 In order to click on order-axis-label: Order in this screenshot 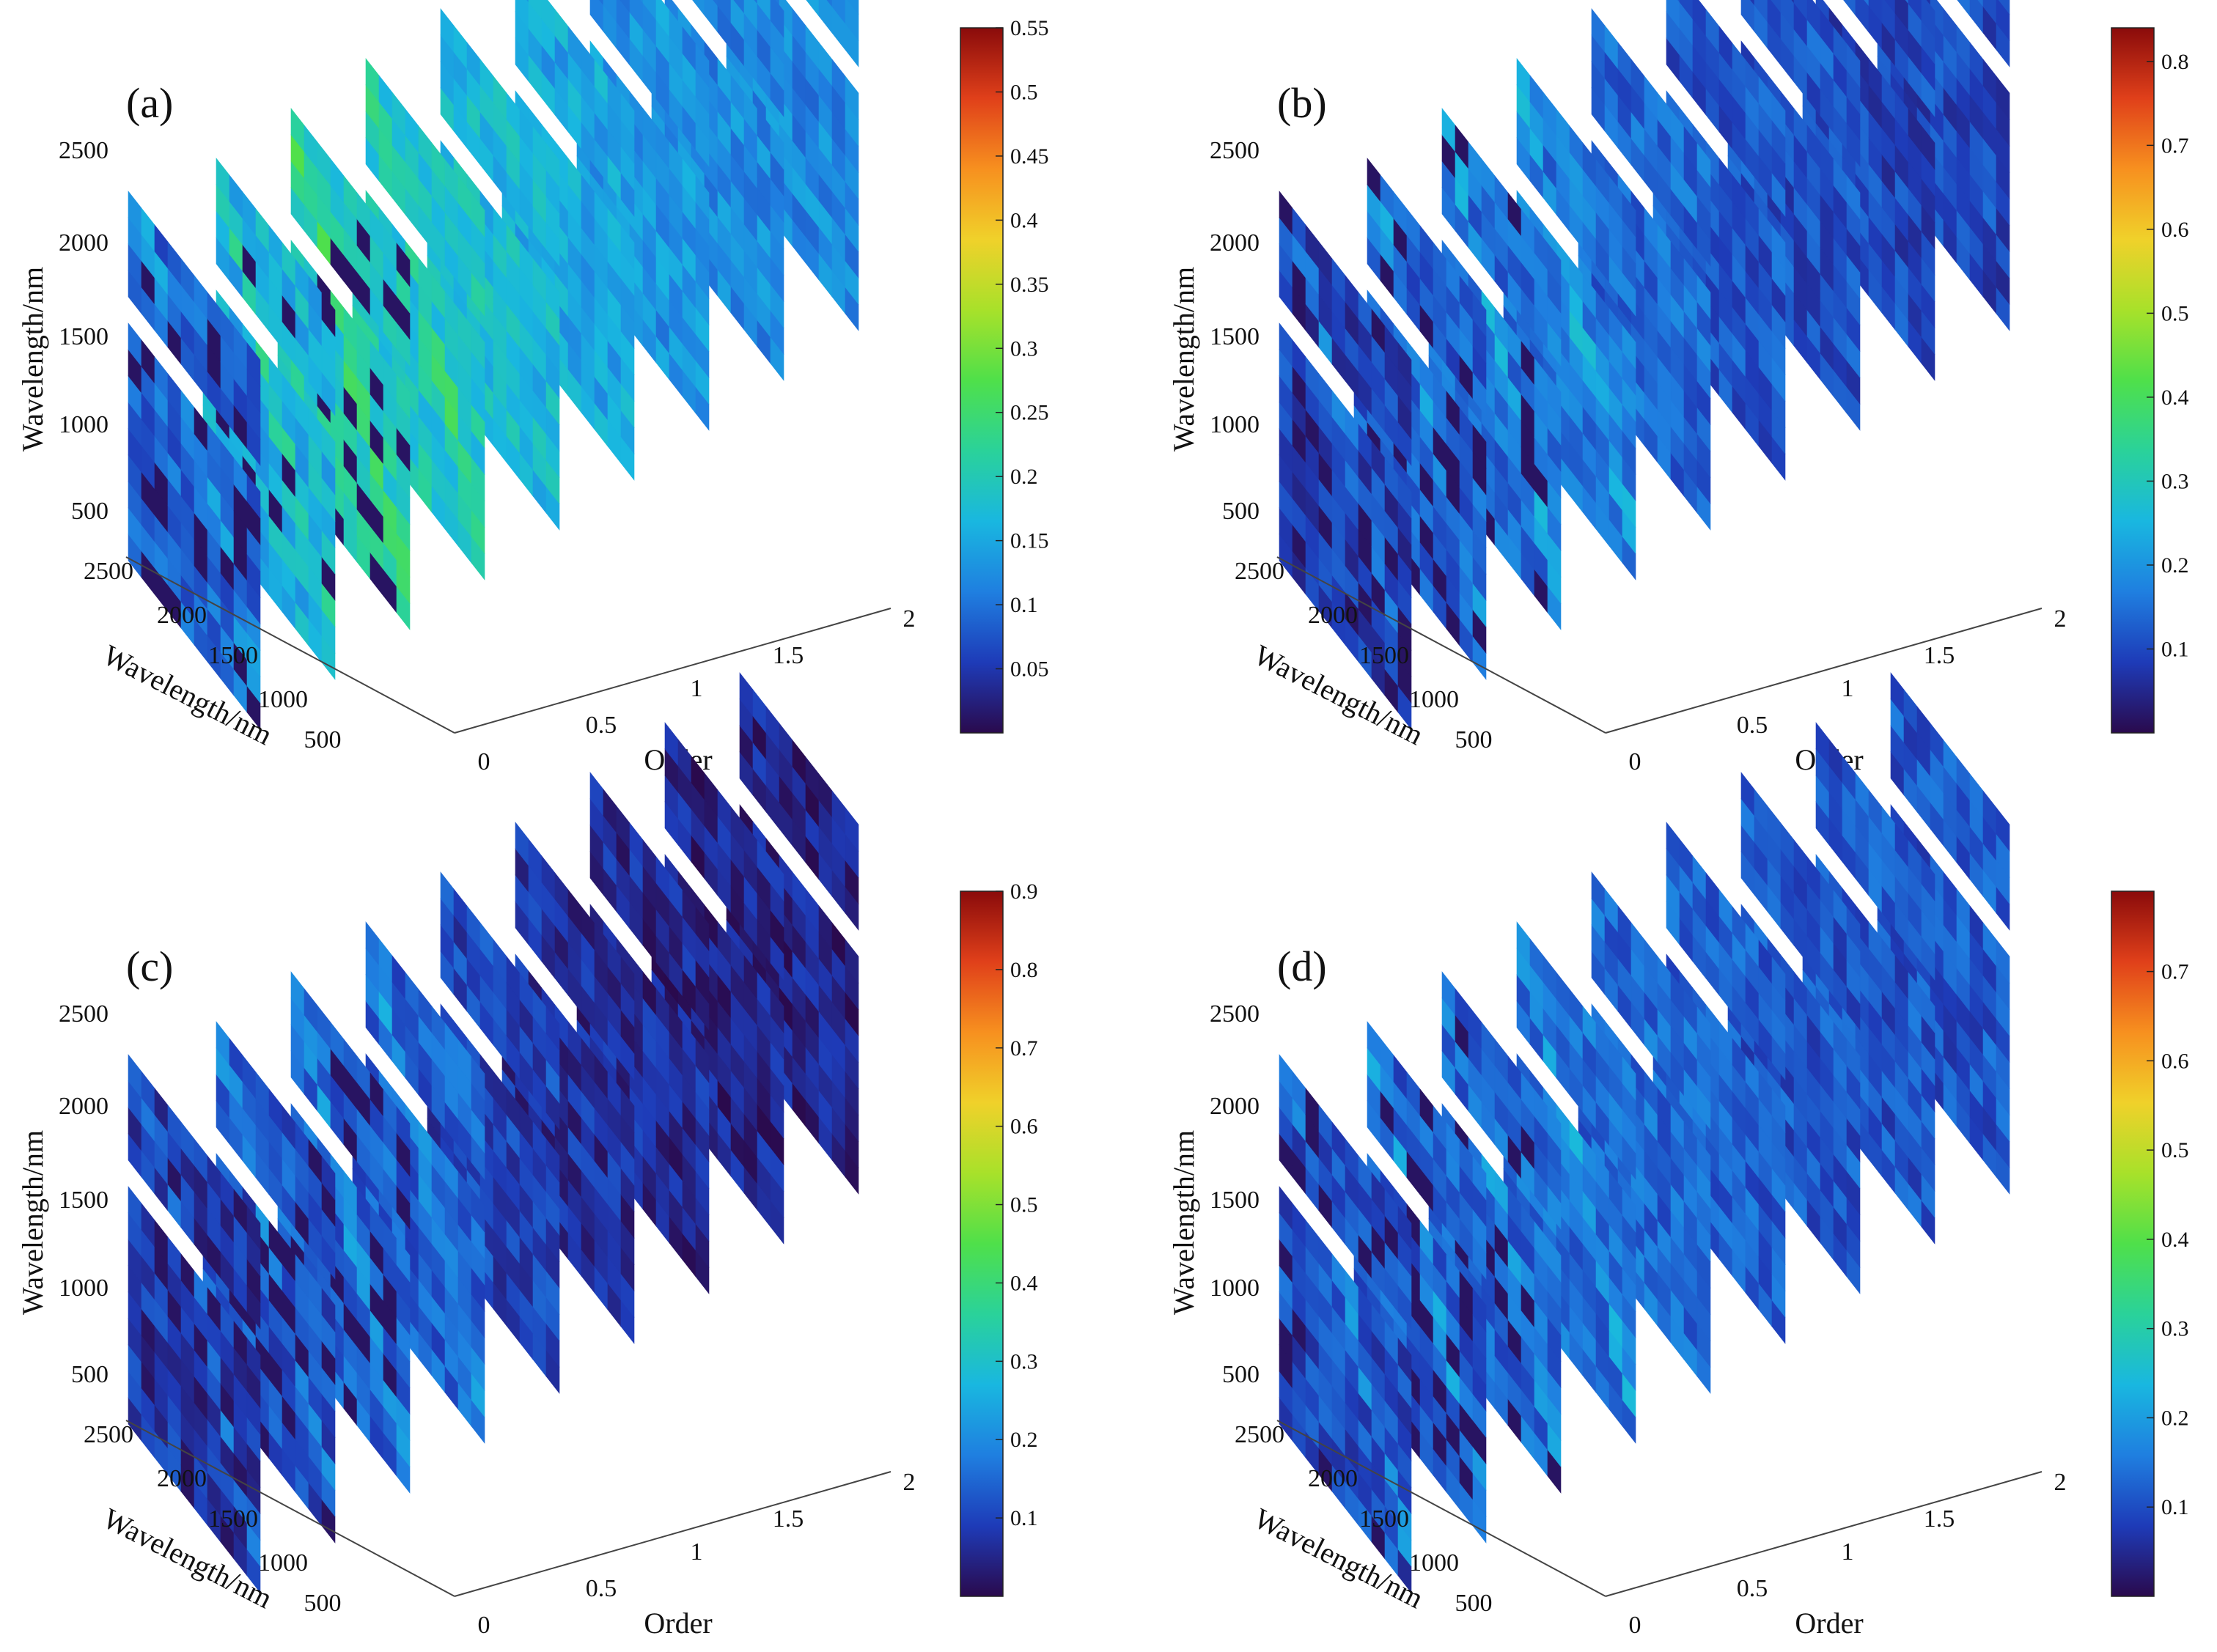, I will do `click(1829, 1623)`.